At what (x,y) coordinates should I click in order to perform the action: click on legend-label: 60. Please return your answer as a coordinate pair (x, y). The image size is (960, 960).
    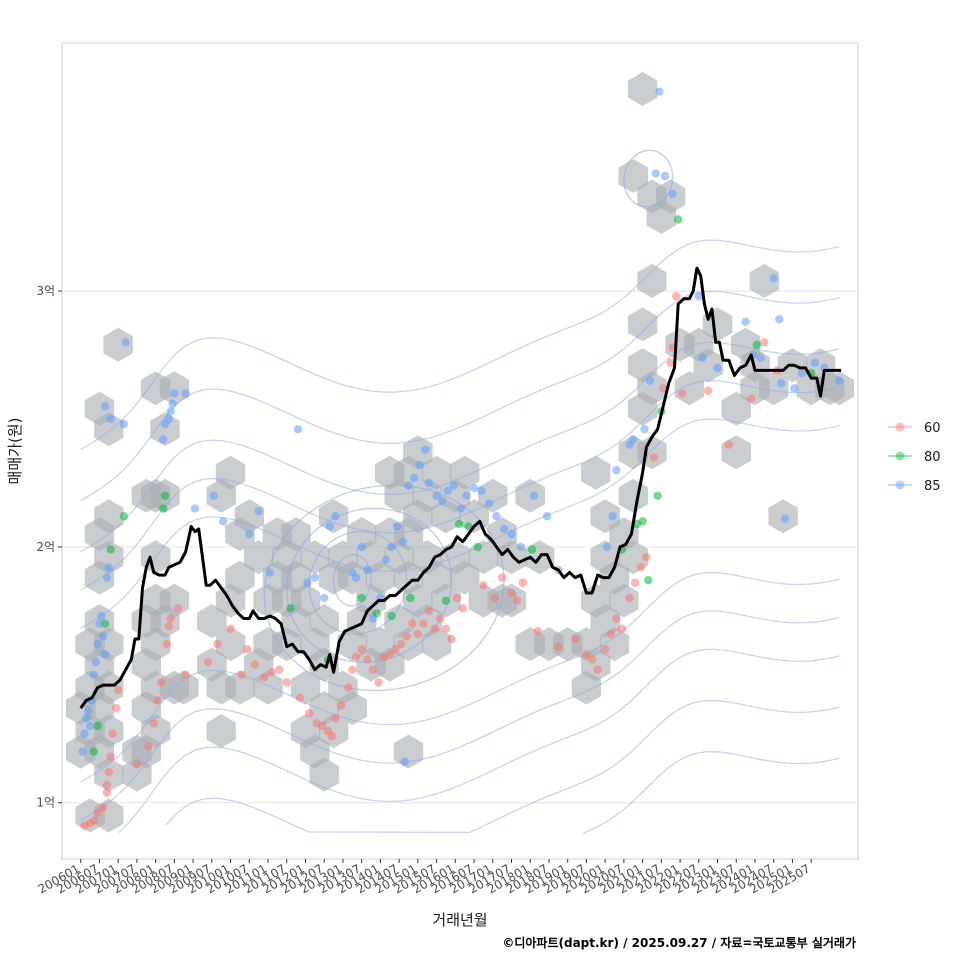
    Looking at the image, I should click on (932, 428).